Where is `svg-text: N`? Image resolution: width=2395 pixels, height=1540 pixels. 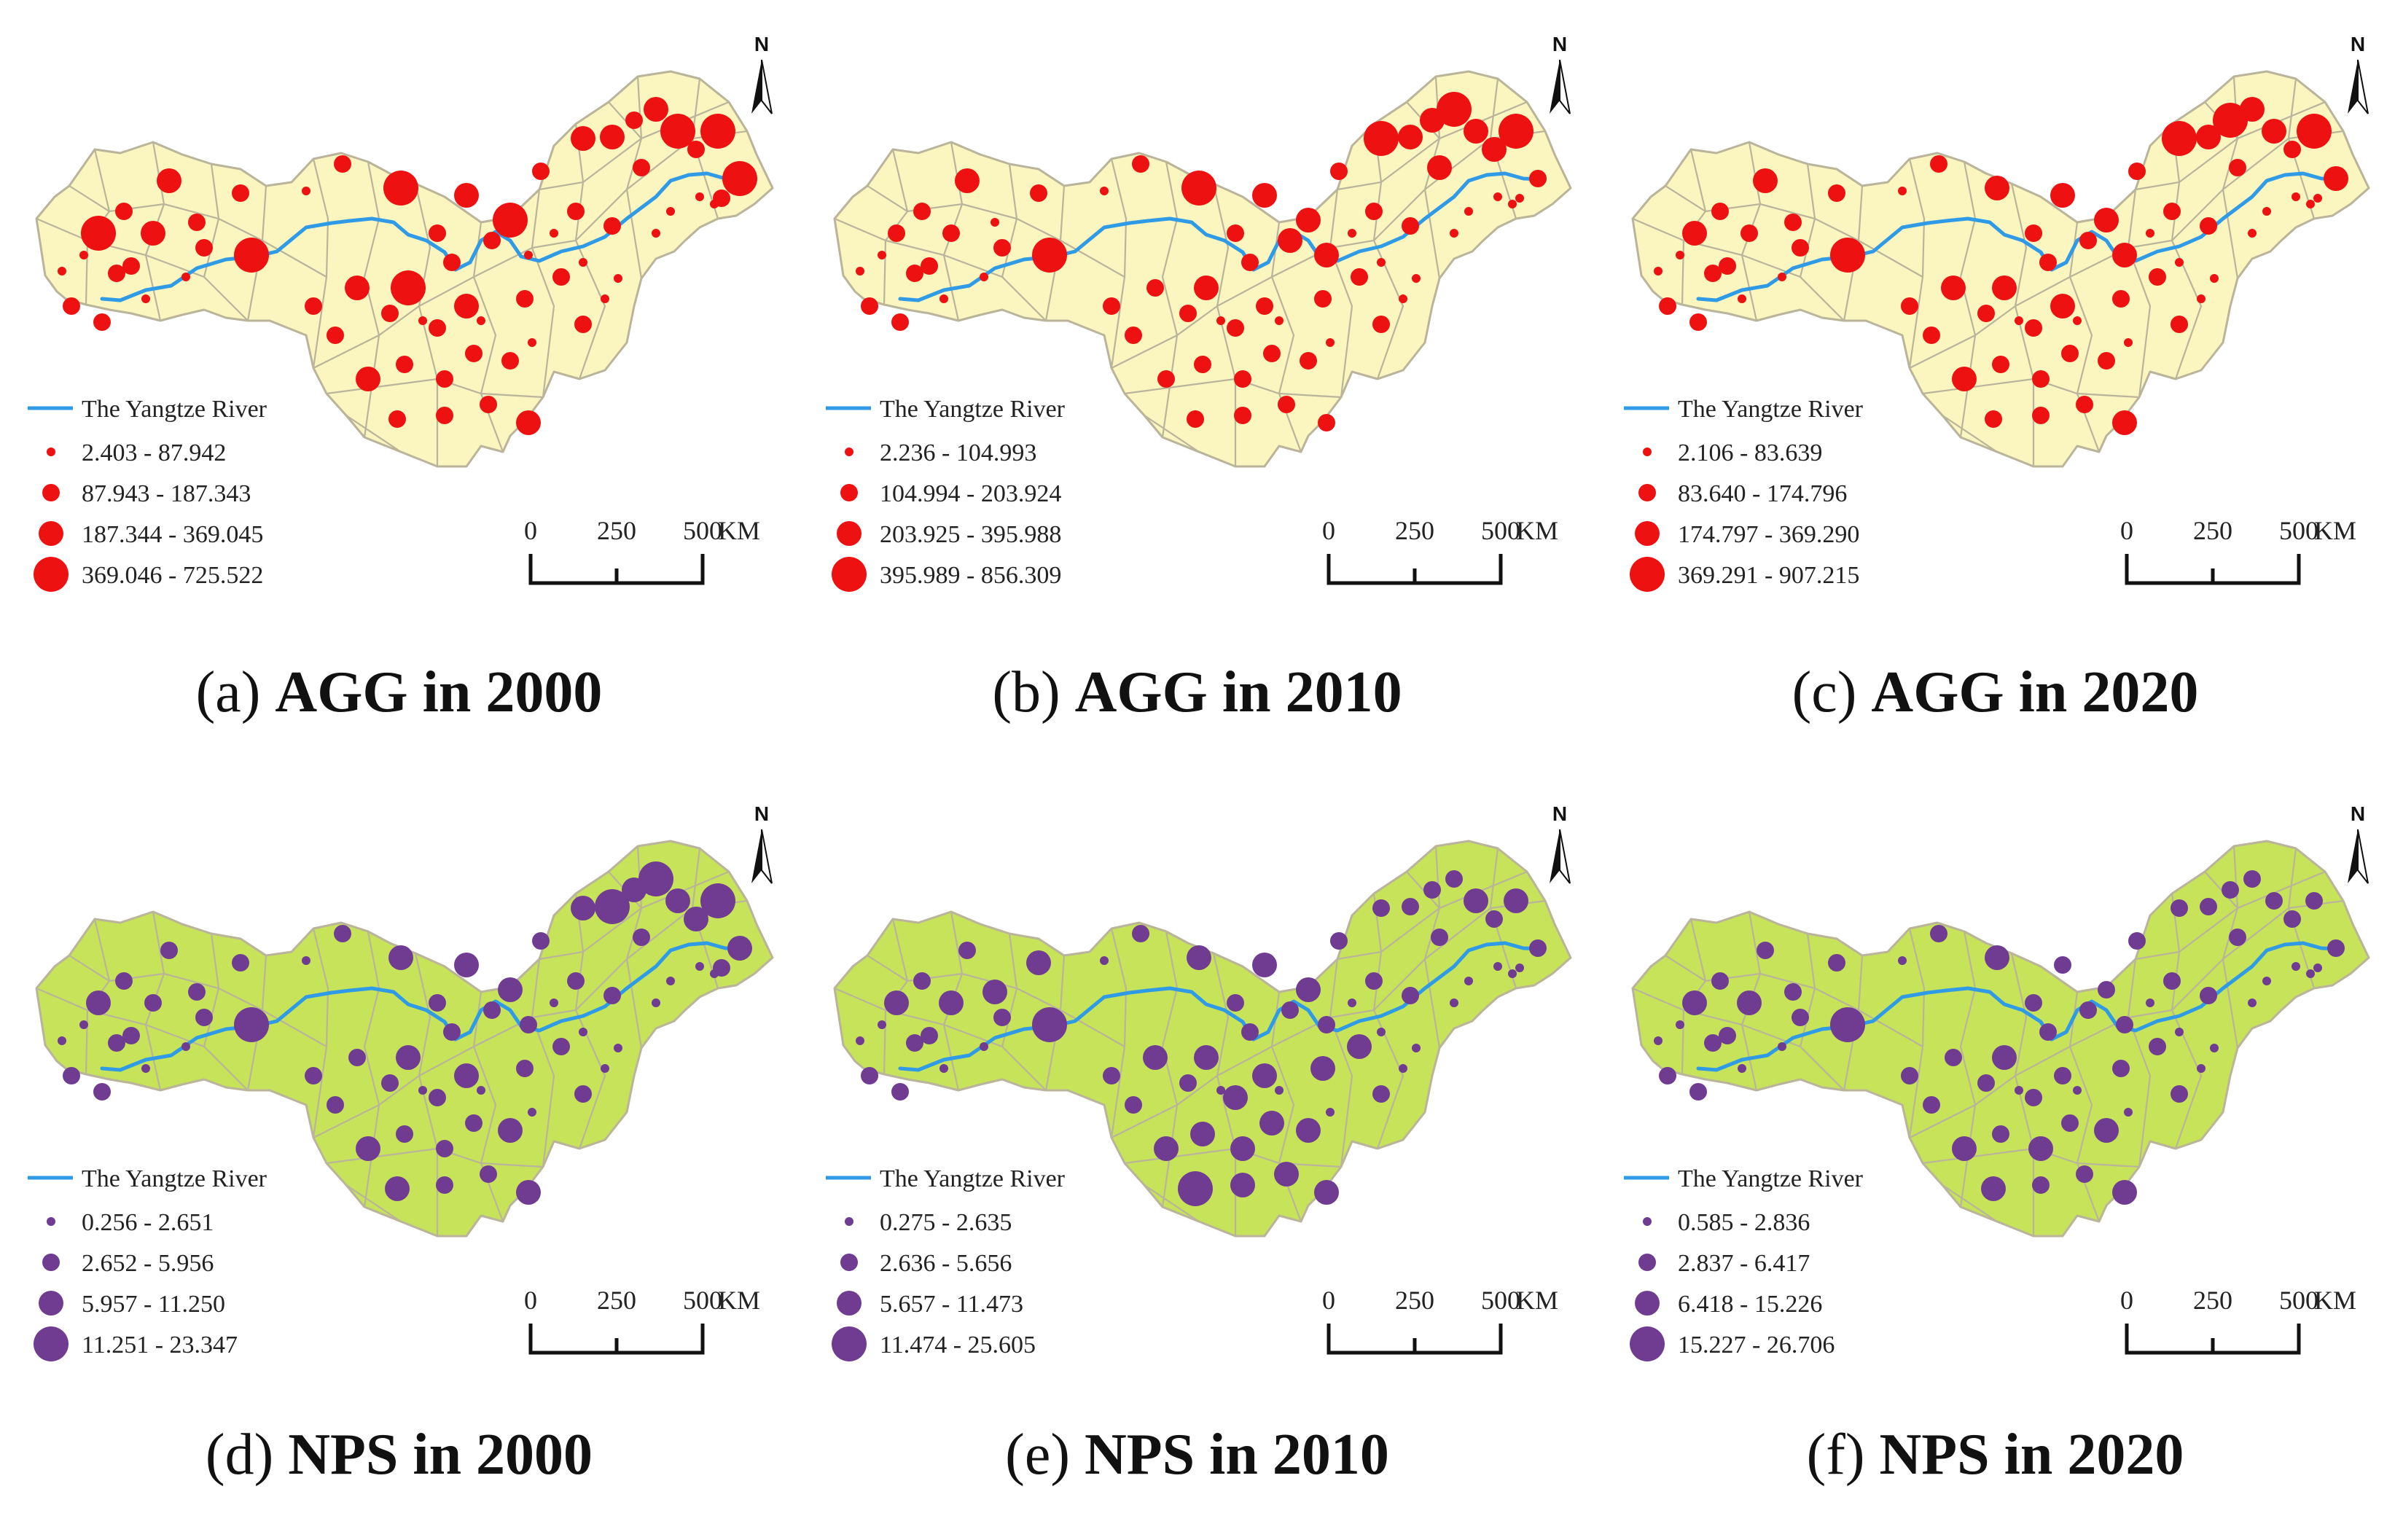 svg-text: N is located at coordinates (2358, 44).